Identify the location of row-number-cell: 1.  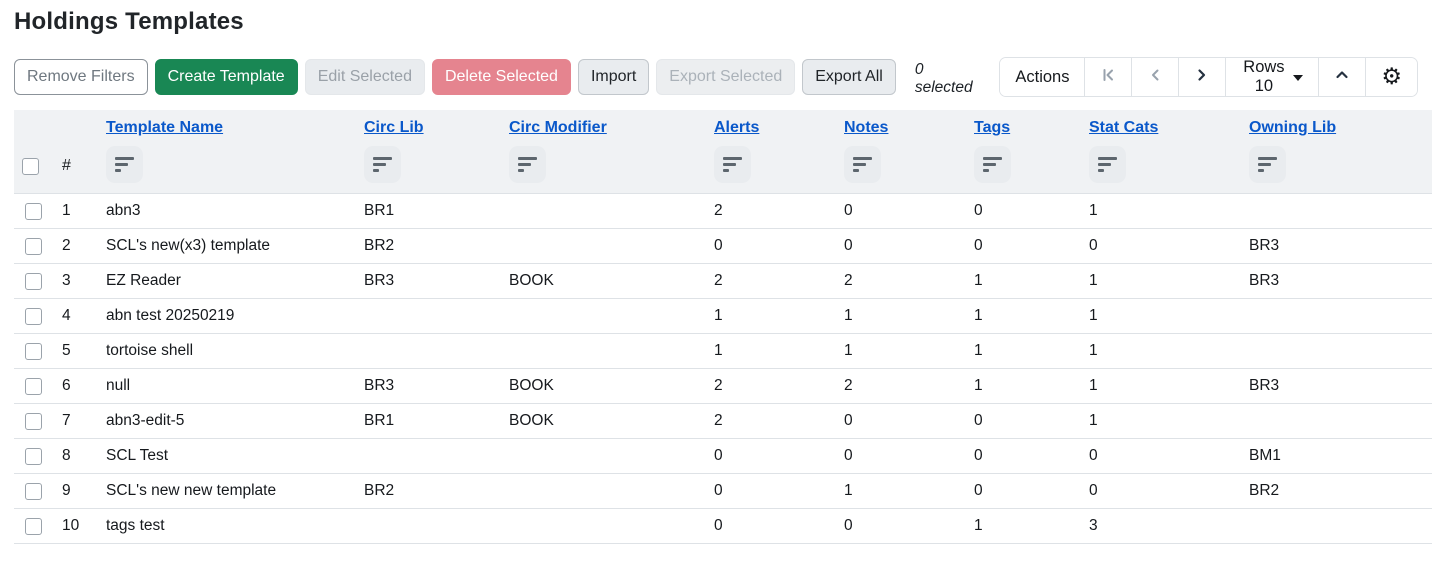
(76, 211).